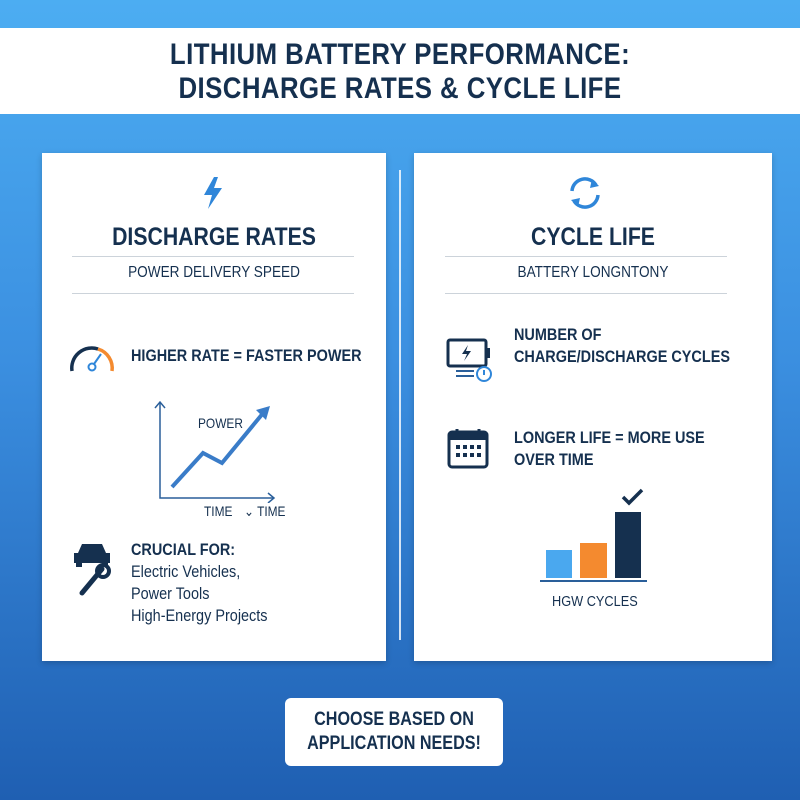  I want to click on card-heading: DISCHARGE RATES, so click(214, 237).